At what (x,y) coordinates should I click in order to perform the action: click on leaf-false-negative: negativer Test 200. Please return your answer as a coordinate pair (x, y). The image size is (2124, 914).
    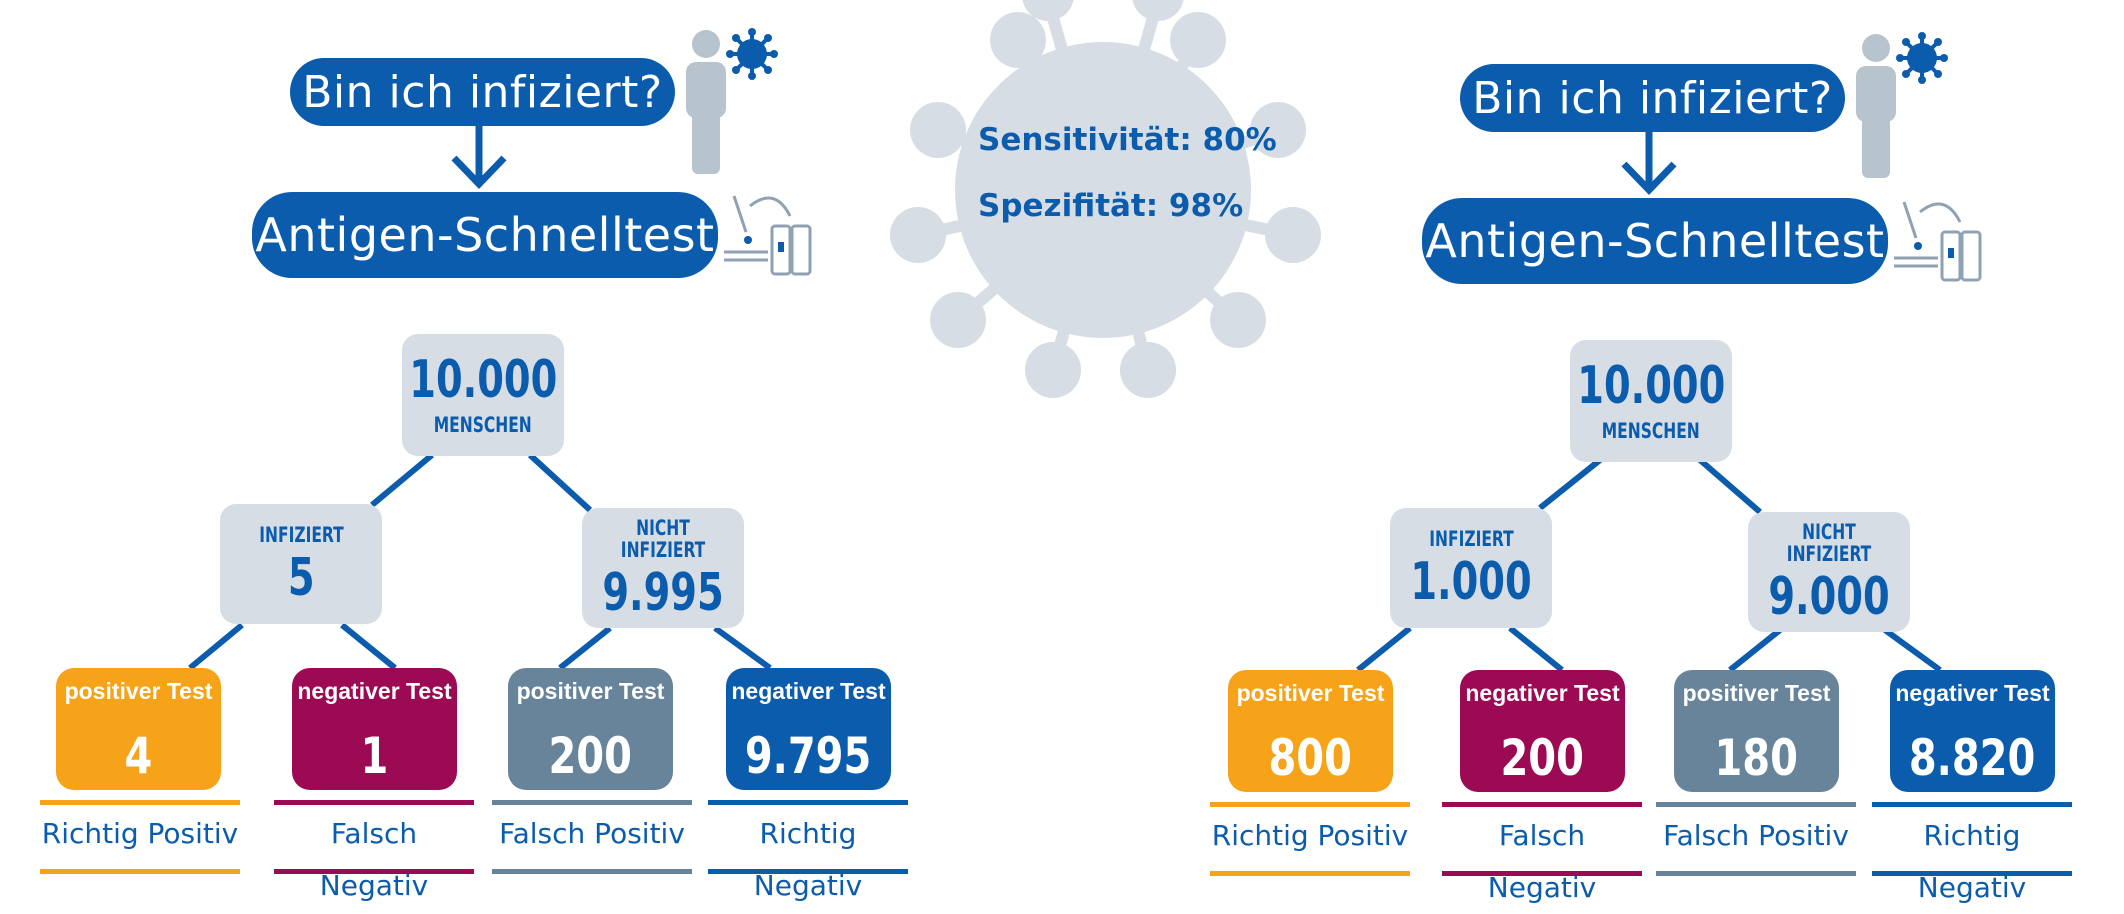
    Looking at the image, I should click on (1542, 731).